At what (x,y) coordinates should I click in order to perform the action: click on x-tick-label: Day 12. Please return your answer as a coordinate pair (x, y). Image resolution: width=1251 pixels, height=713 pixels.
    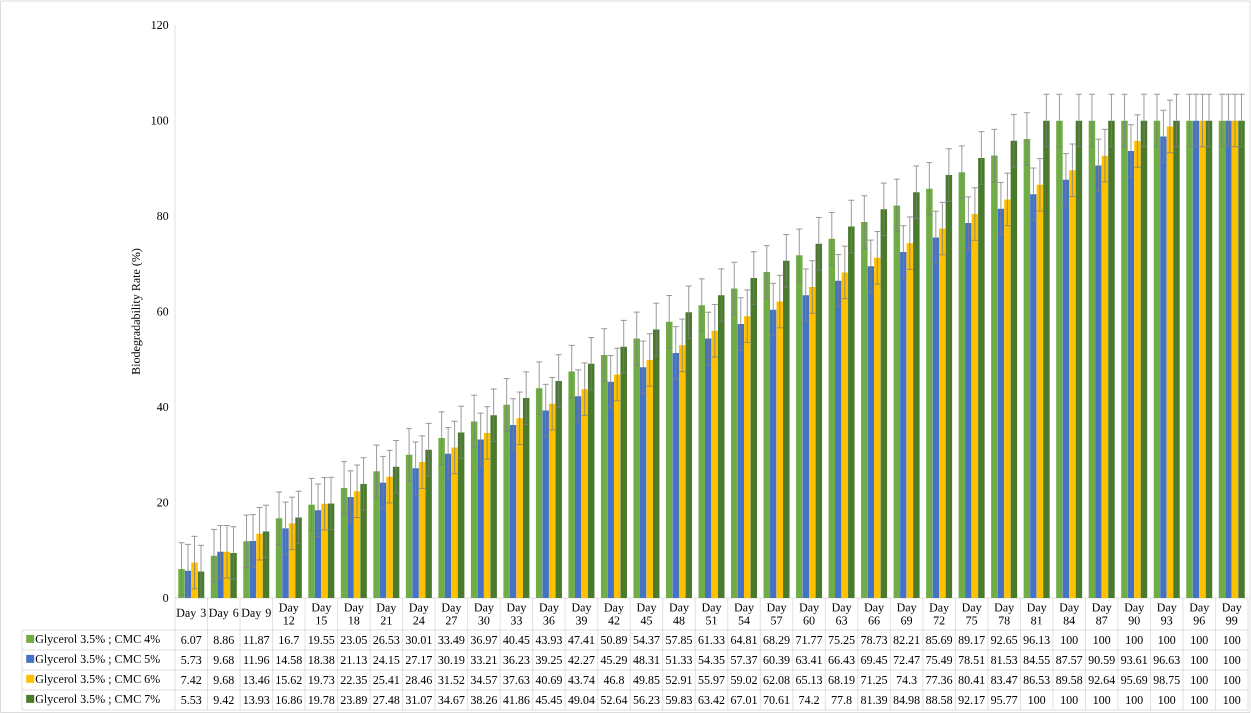
    Looking at the image, I should click on (289, 614).